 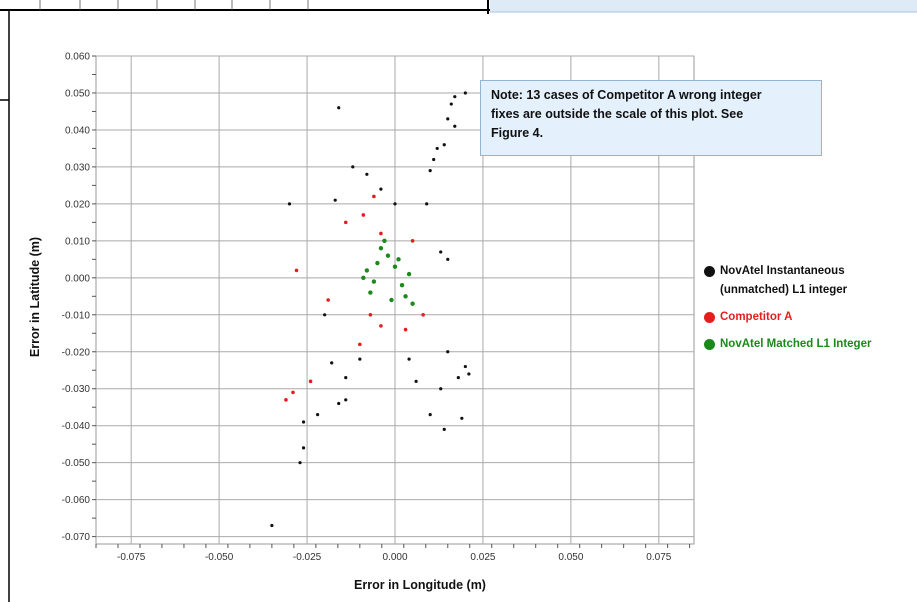 What do you see at coordinates (76, 426) in the screenshot?
I see `y-tick-label: -0.040` at bounding box center [76, 426].